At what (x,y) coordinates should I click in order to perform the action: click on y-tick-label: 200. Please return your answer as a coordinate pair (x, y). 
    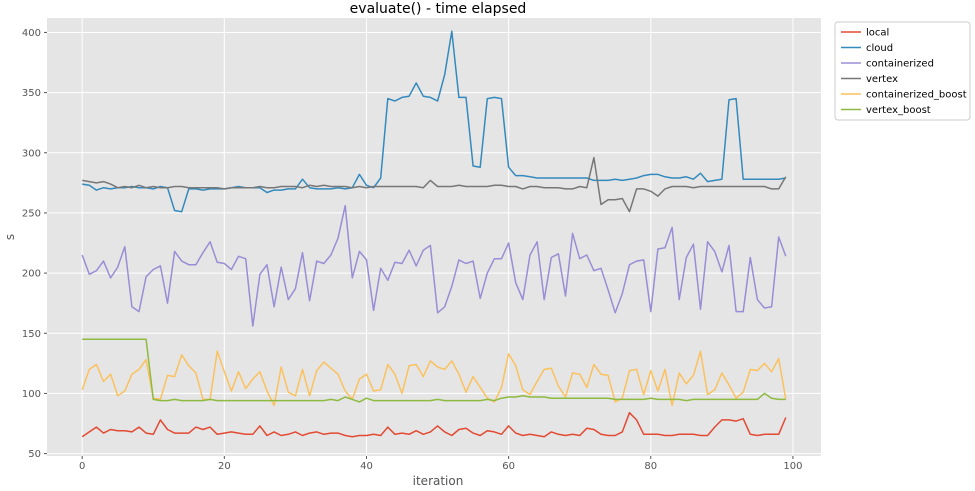
    Looking at the image, I should click on (31, 274).